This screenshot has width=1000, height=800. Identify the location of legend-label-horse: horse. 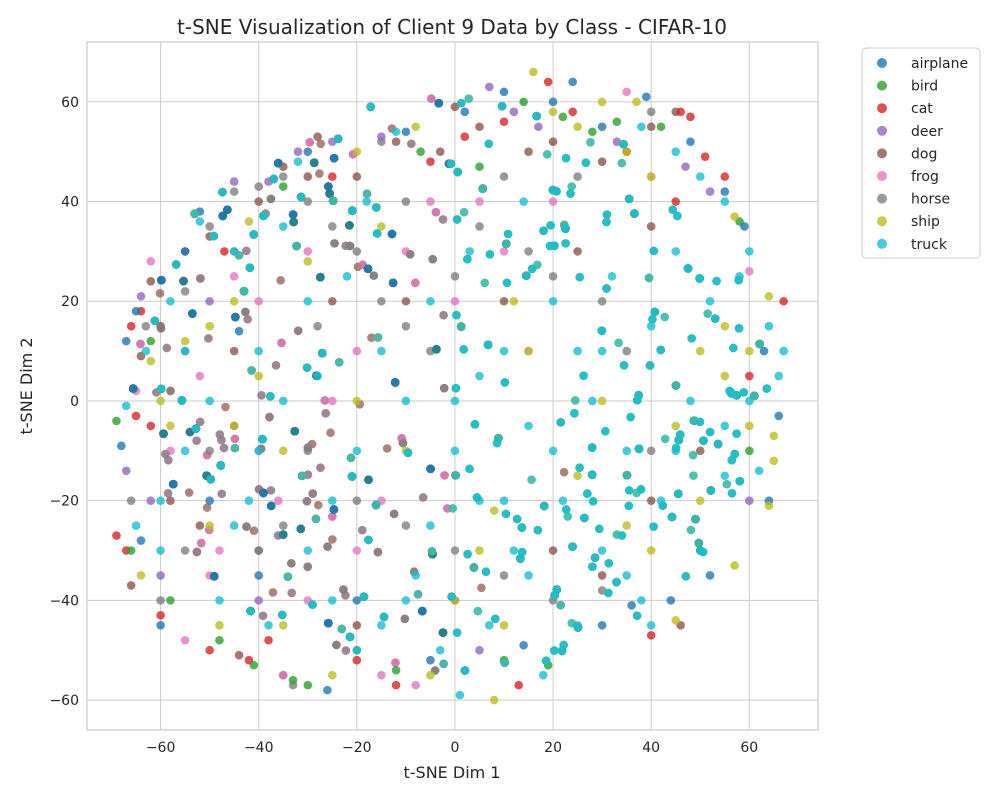
(930, 200).